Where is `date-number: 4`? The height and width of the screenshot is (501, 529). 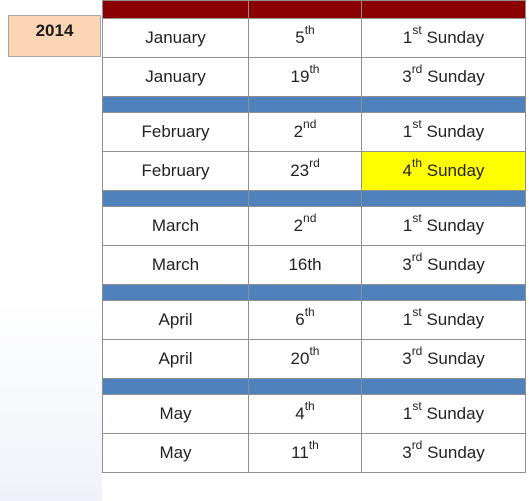
date-number: 4 is located at coordinates (300, 413).